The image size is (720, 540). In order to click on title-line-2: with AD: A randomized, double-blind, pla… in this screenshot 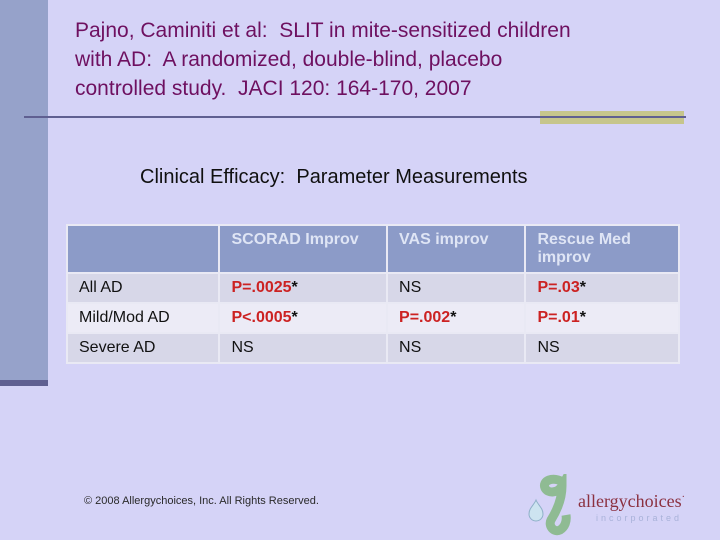, I will do `click(289, 59)`.